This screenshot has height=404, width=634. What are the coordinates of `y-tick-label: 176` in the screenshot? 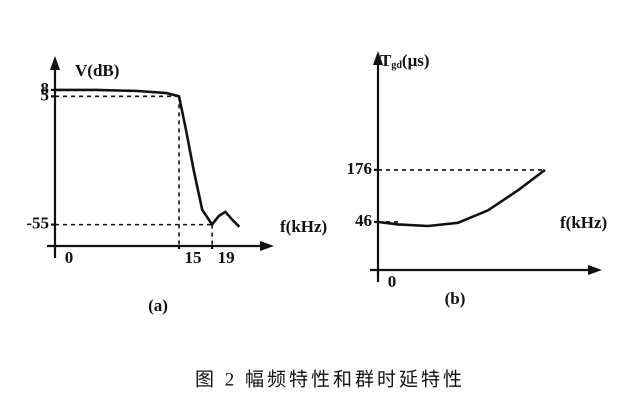 It's located at (360, 168).